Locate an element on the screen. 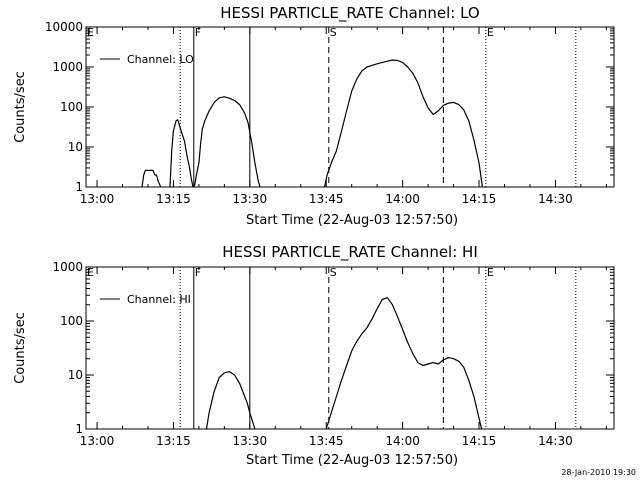 The height and width of the screenshot is (480, 640). legend-label: Channel: LO is located at coordinates (160, 59).